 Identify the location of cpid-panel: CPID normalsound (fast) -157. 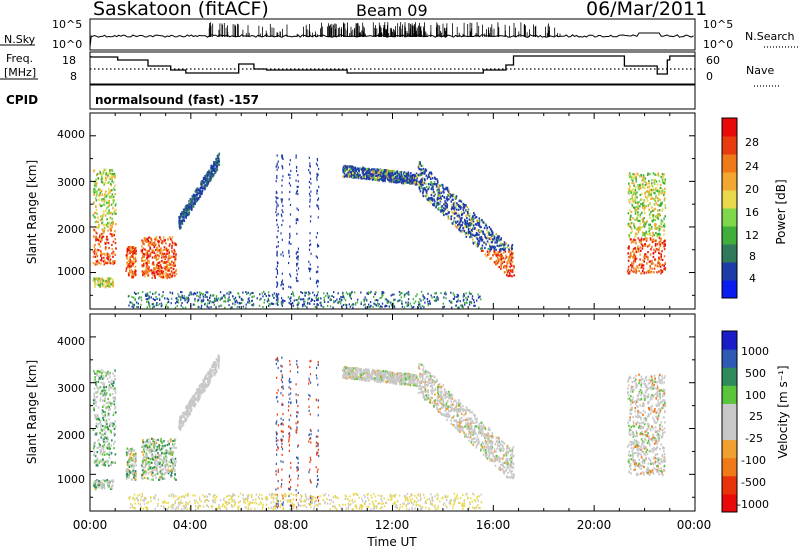
(351, 97).